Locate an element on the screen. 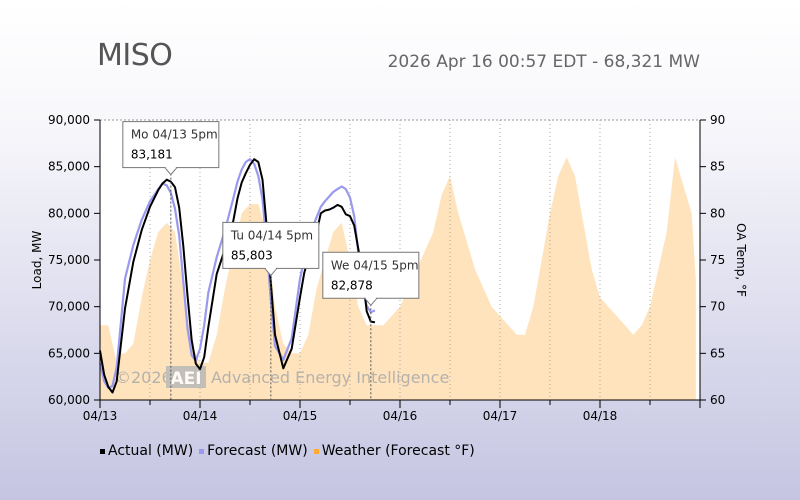 Image resolution: width=800 pixels, height=500 pixels. y-tick-label: 60,000 is located at coordinates (69, 400).